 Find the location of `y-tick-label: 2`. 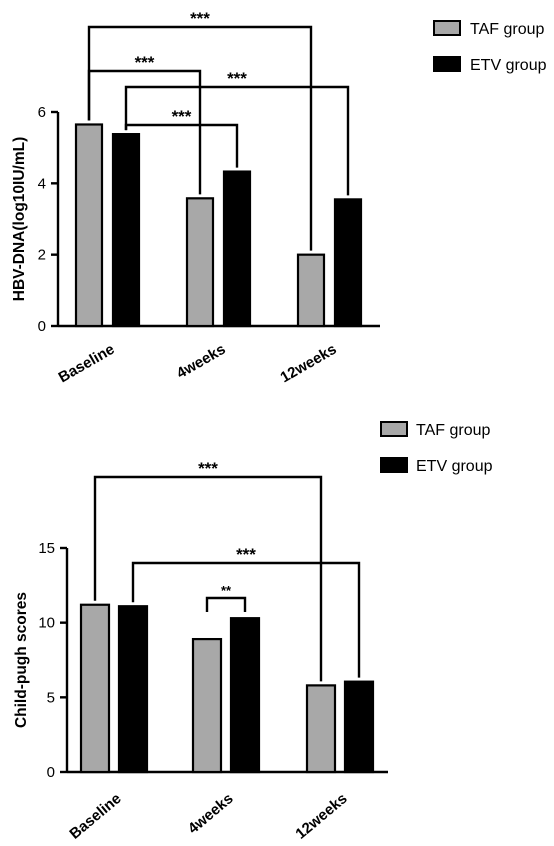

y-tick-label: 2 is located at coordinates (42, 255).